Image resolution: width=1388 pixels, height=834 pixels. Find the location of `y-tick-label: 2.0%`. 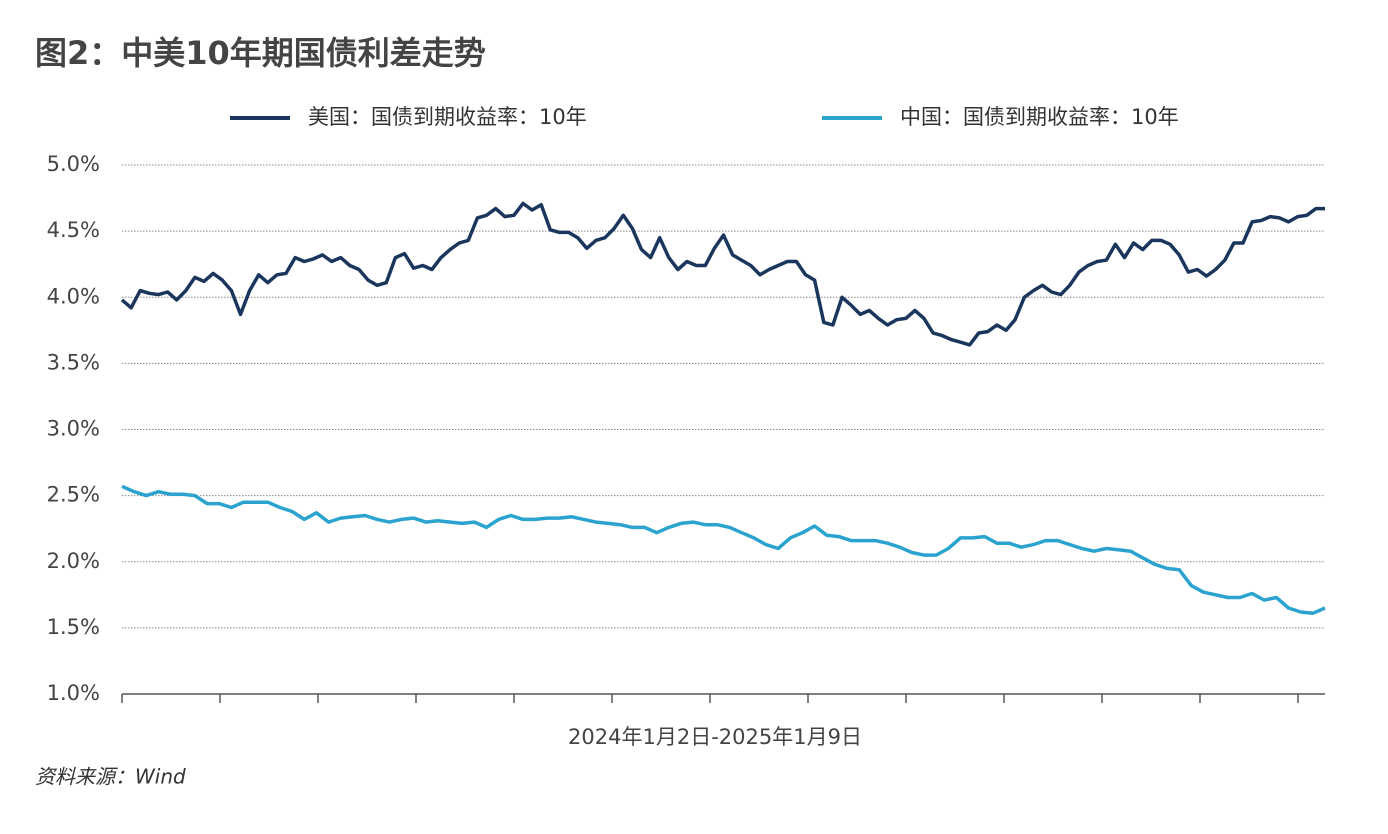

y-tick-label: 2.0% is located at coordinates (73, 561).